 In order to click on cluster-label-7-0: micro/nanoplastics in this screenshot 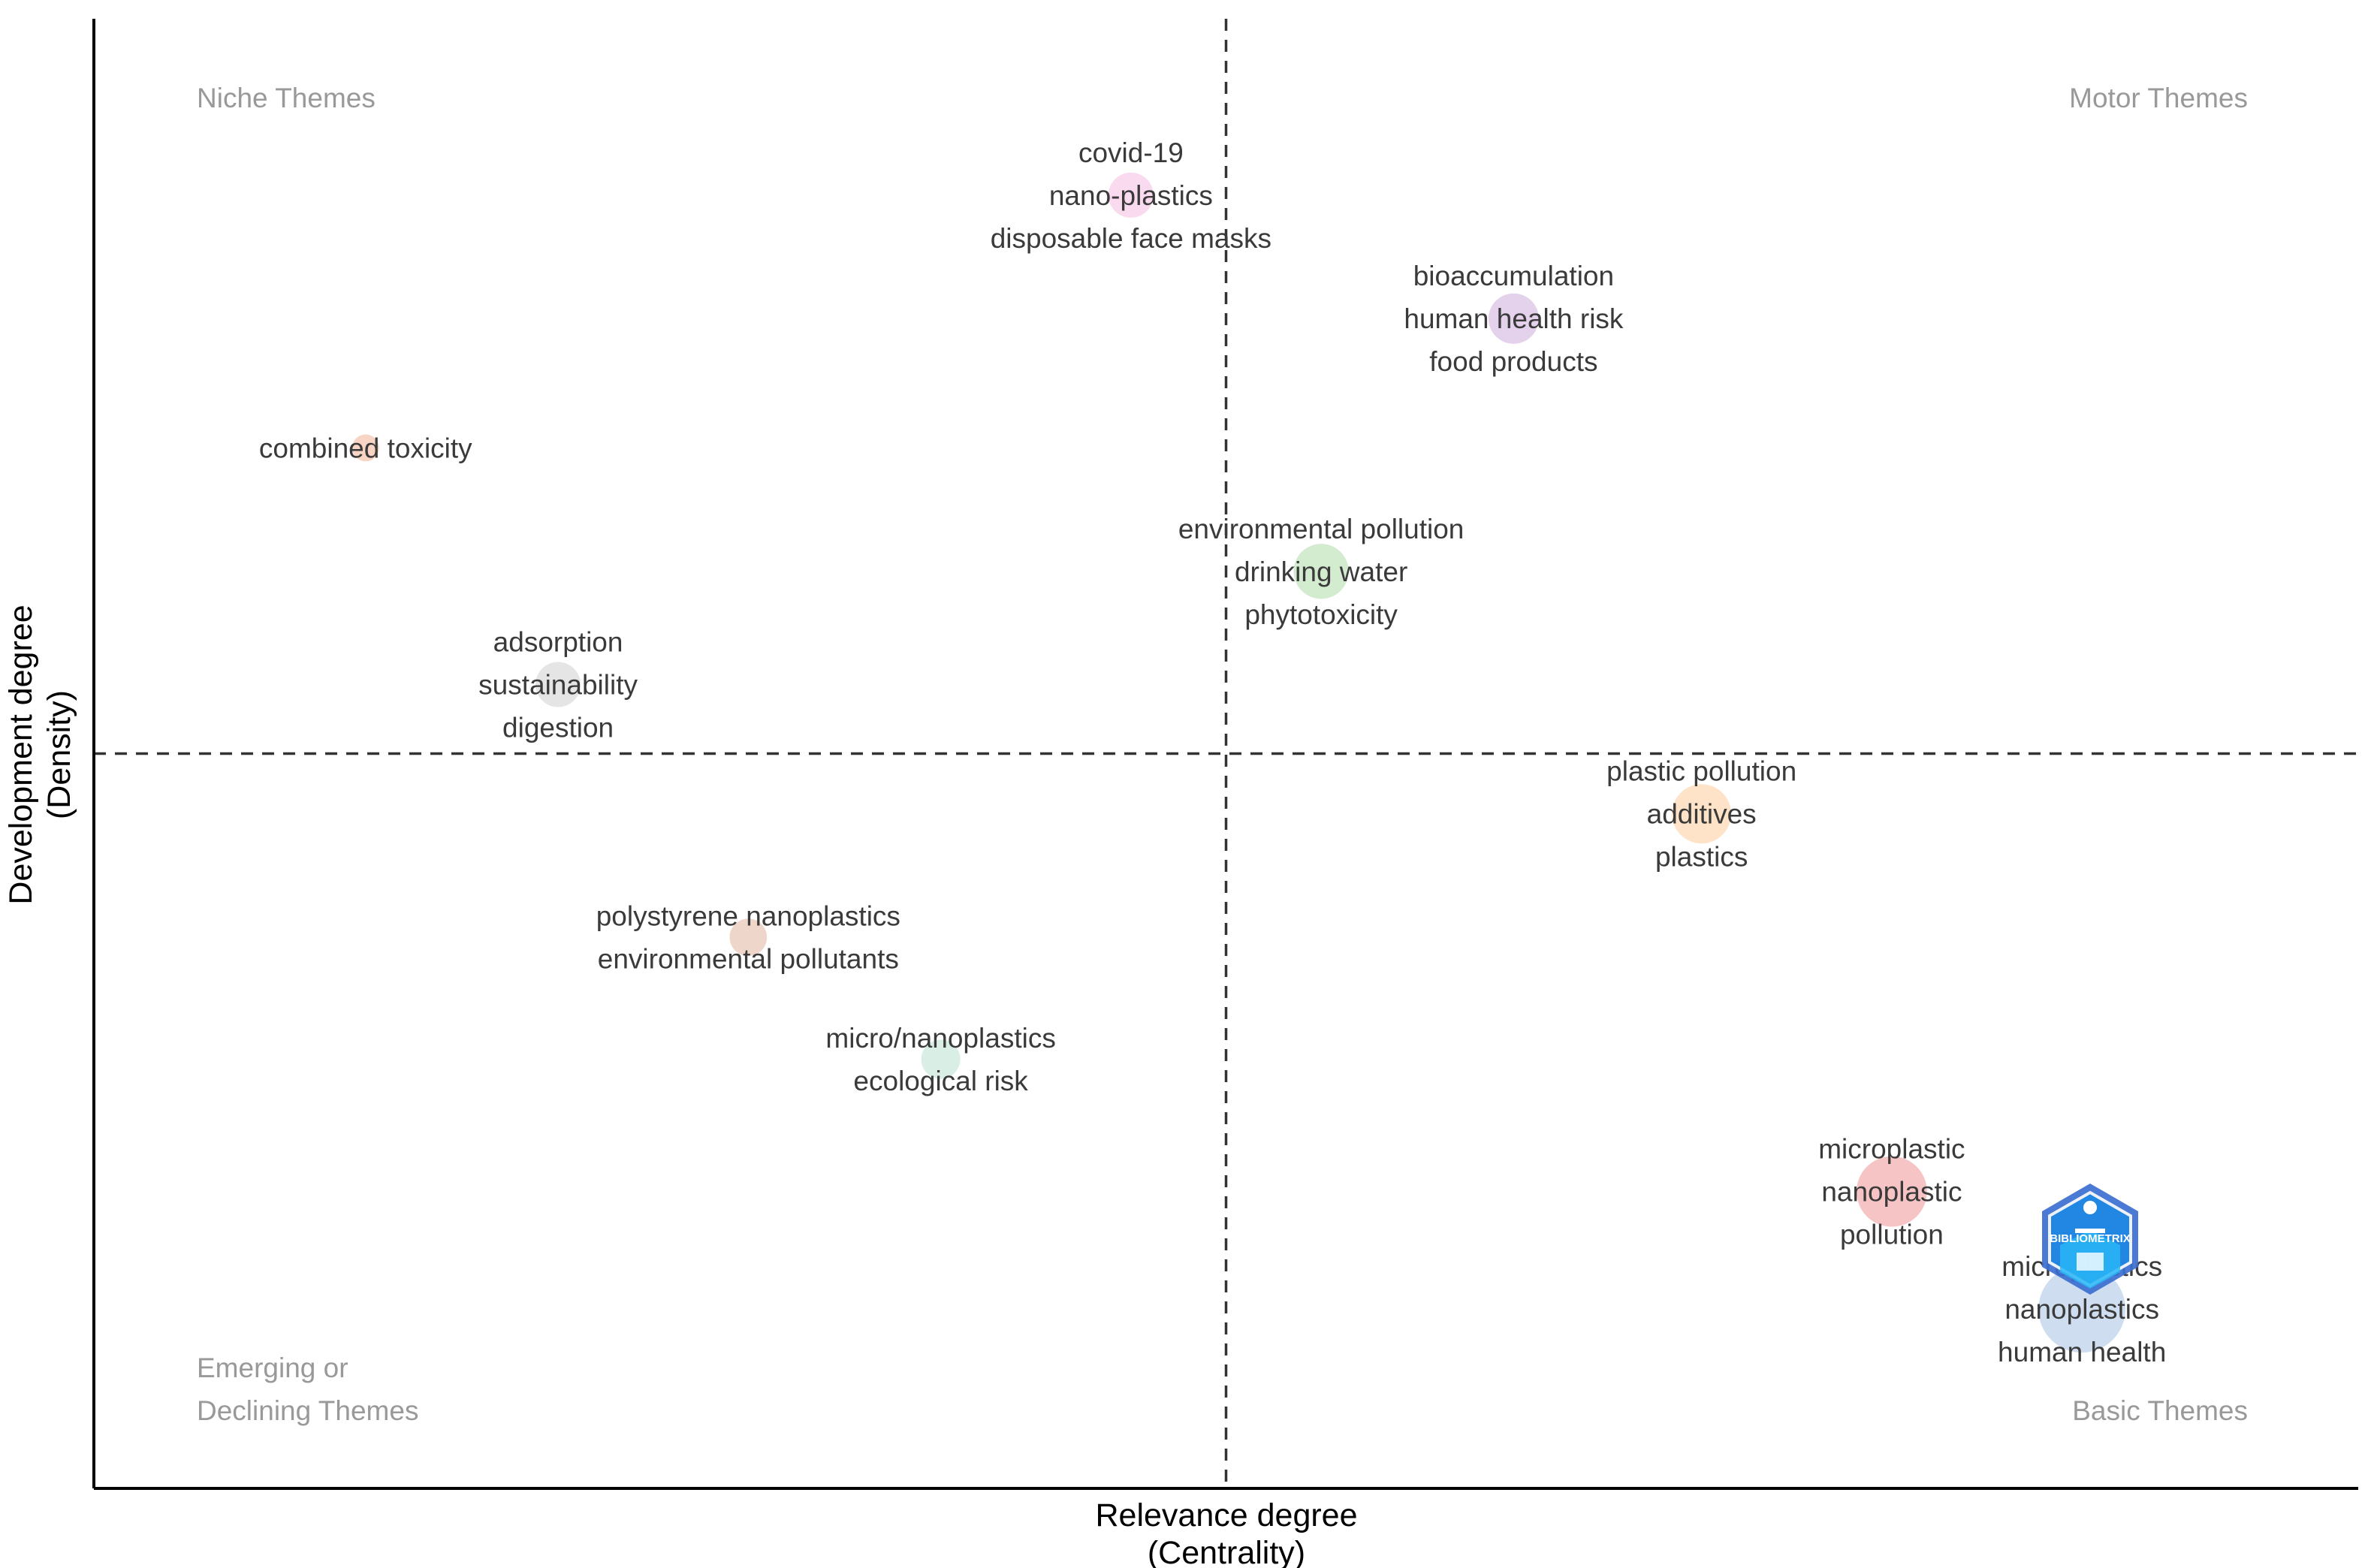, I will do `click(940, 1038)`.